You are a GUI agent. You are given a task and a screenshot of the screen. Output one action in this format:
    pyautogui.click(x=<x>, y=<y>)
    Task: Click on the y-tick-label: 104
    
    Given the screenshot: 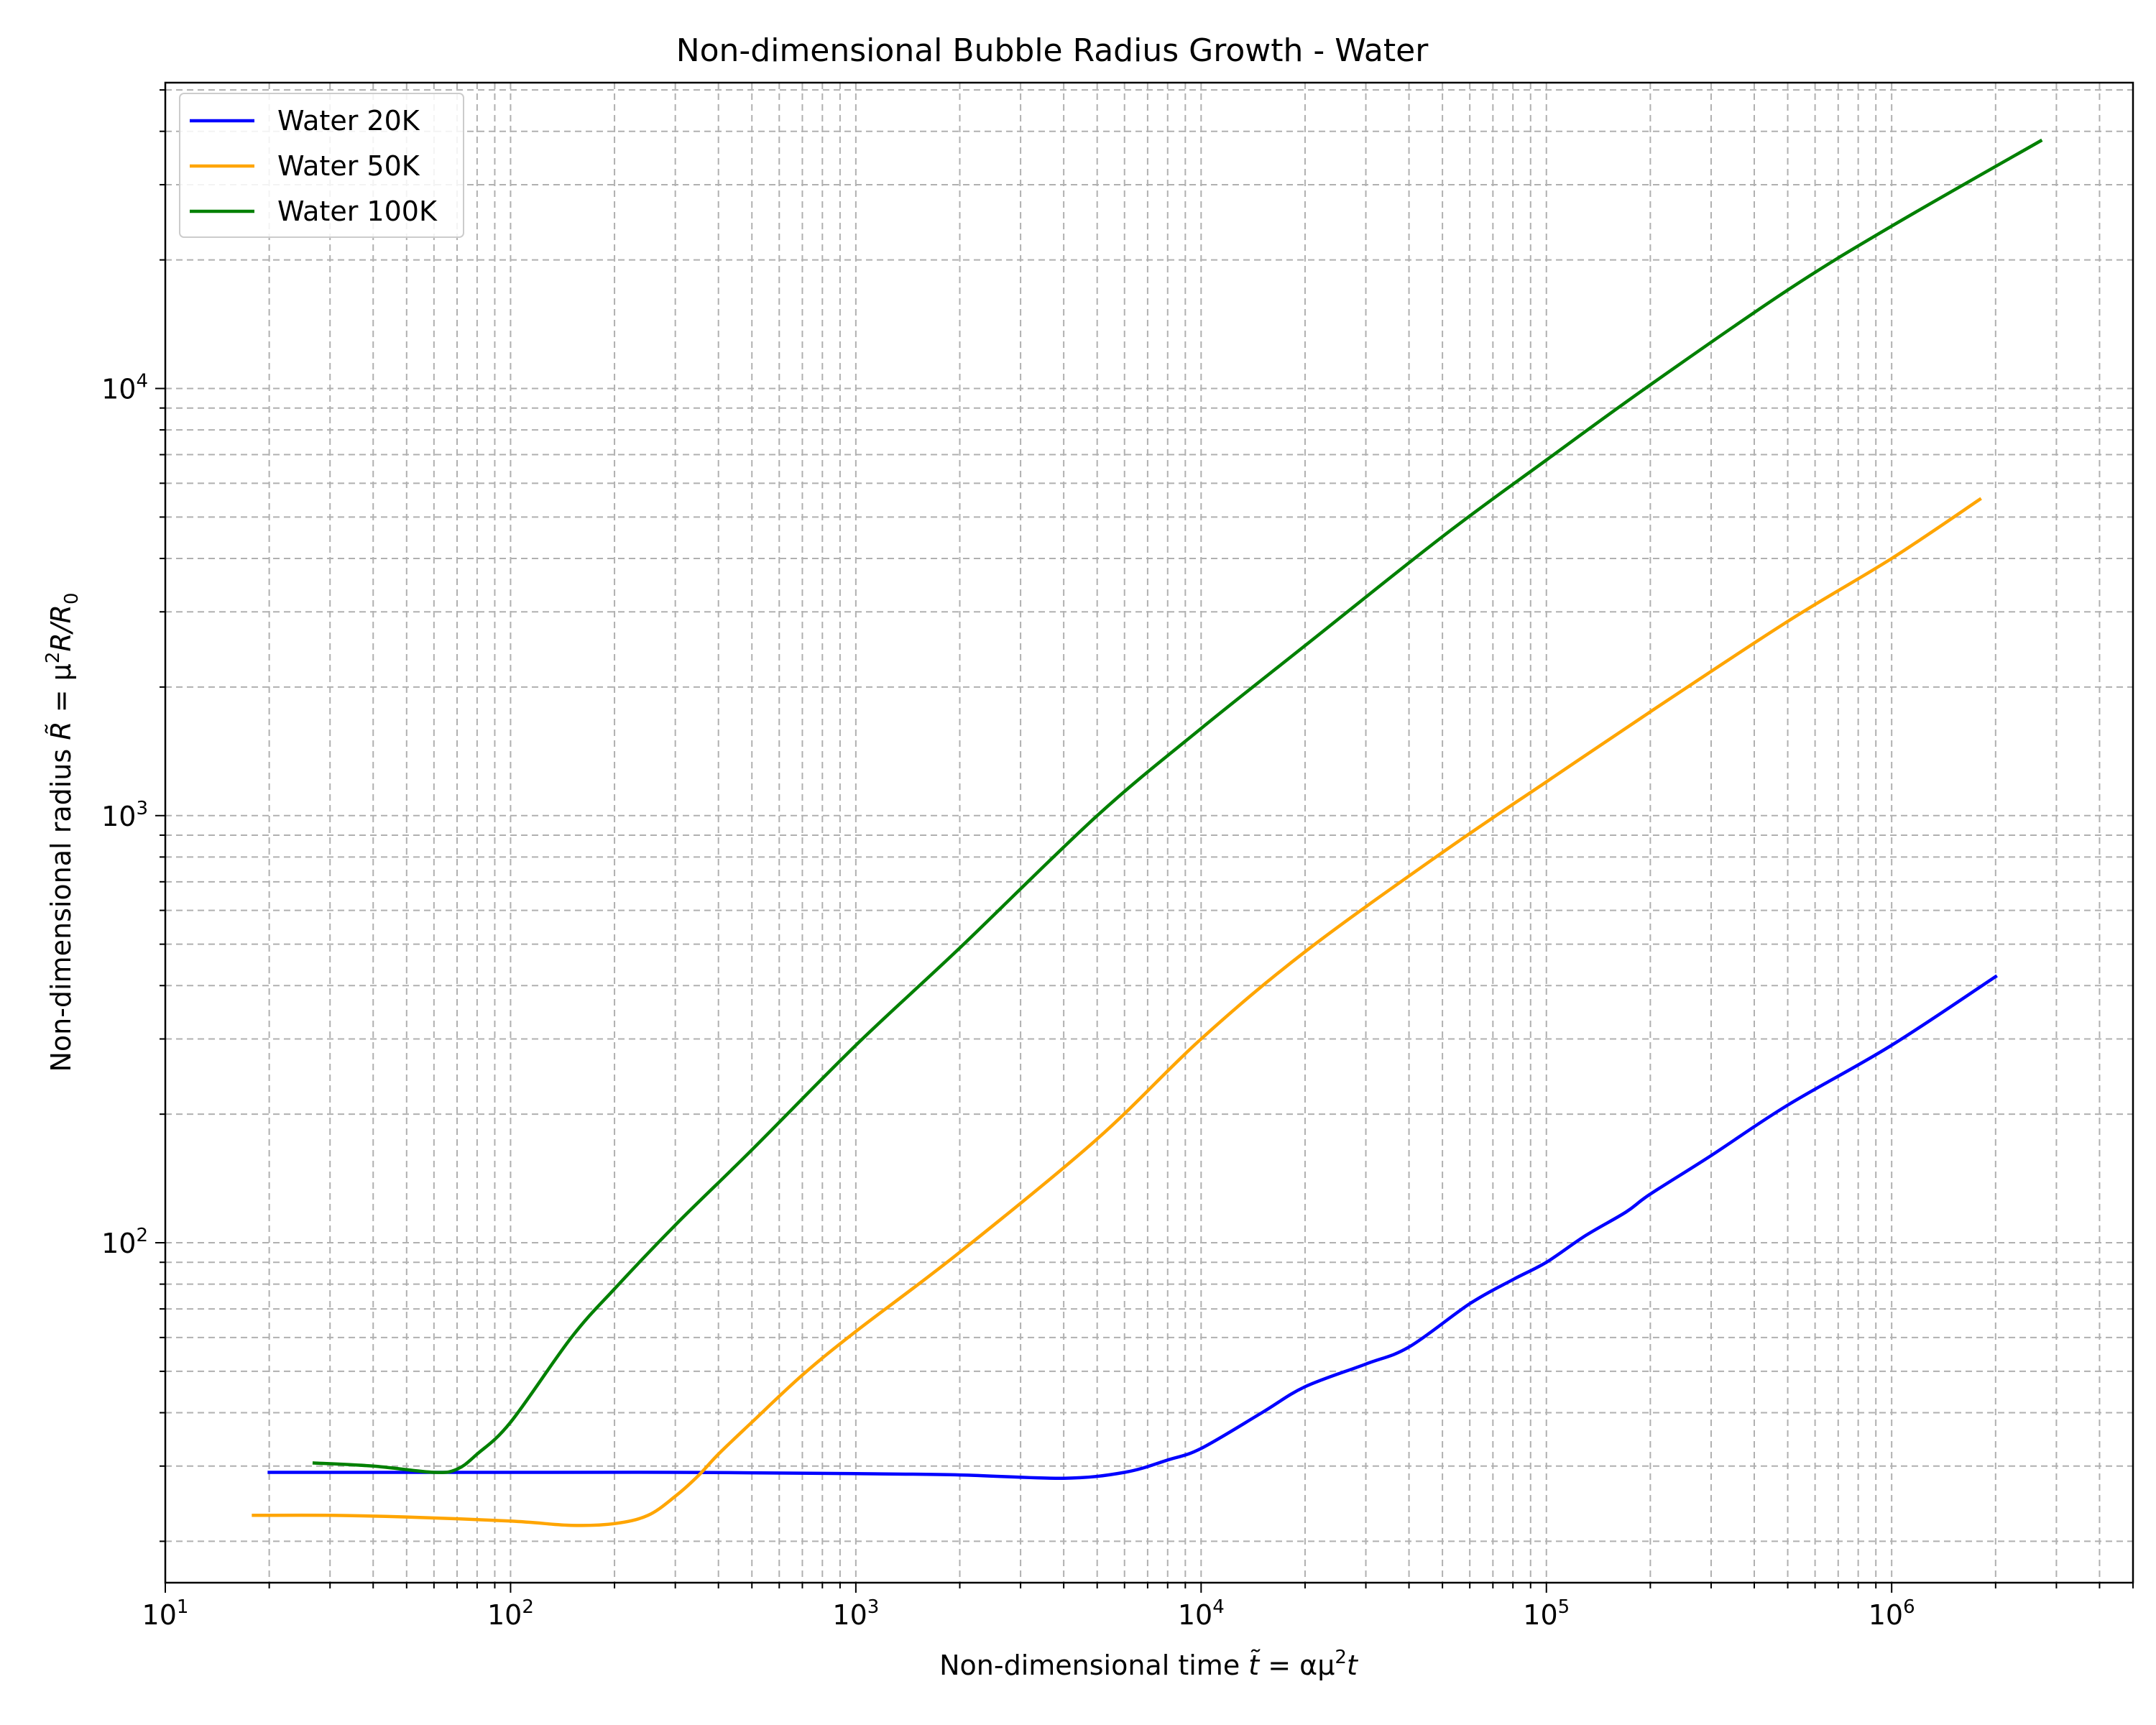 What is the action you would take?
    pyautogui.click(x=125, y=387)
    